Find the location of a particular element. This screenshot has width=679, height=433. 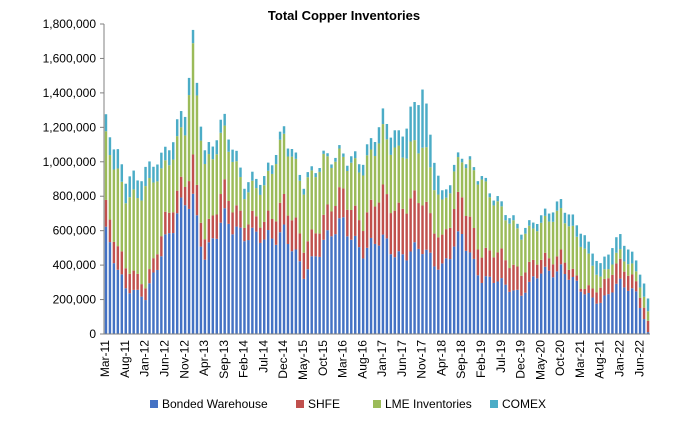

x-tick-label: Oct-15 is located at coordinates (323, 358).